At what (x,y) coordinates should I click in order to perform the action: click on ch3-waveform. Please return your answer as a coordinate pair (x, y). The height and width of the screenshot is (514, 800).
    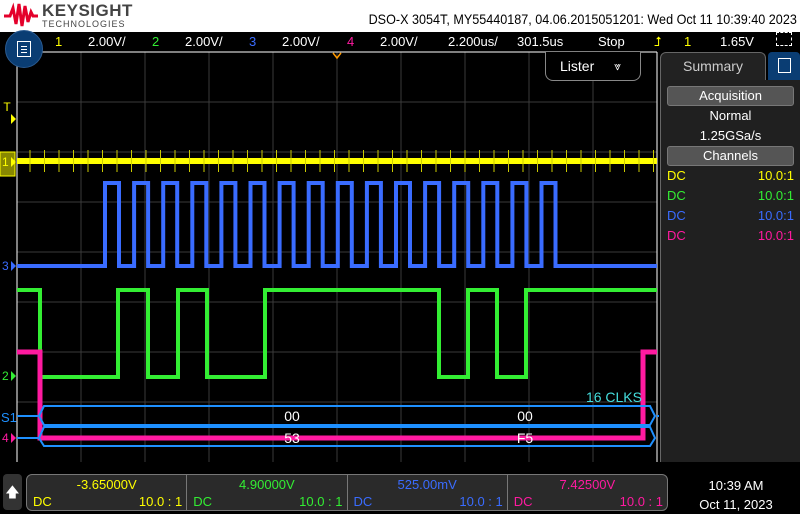
    Looking at the image, I should click on (337, 224).